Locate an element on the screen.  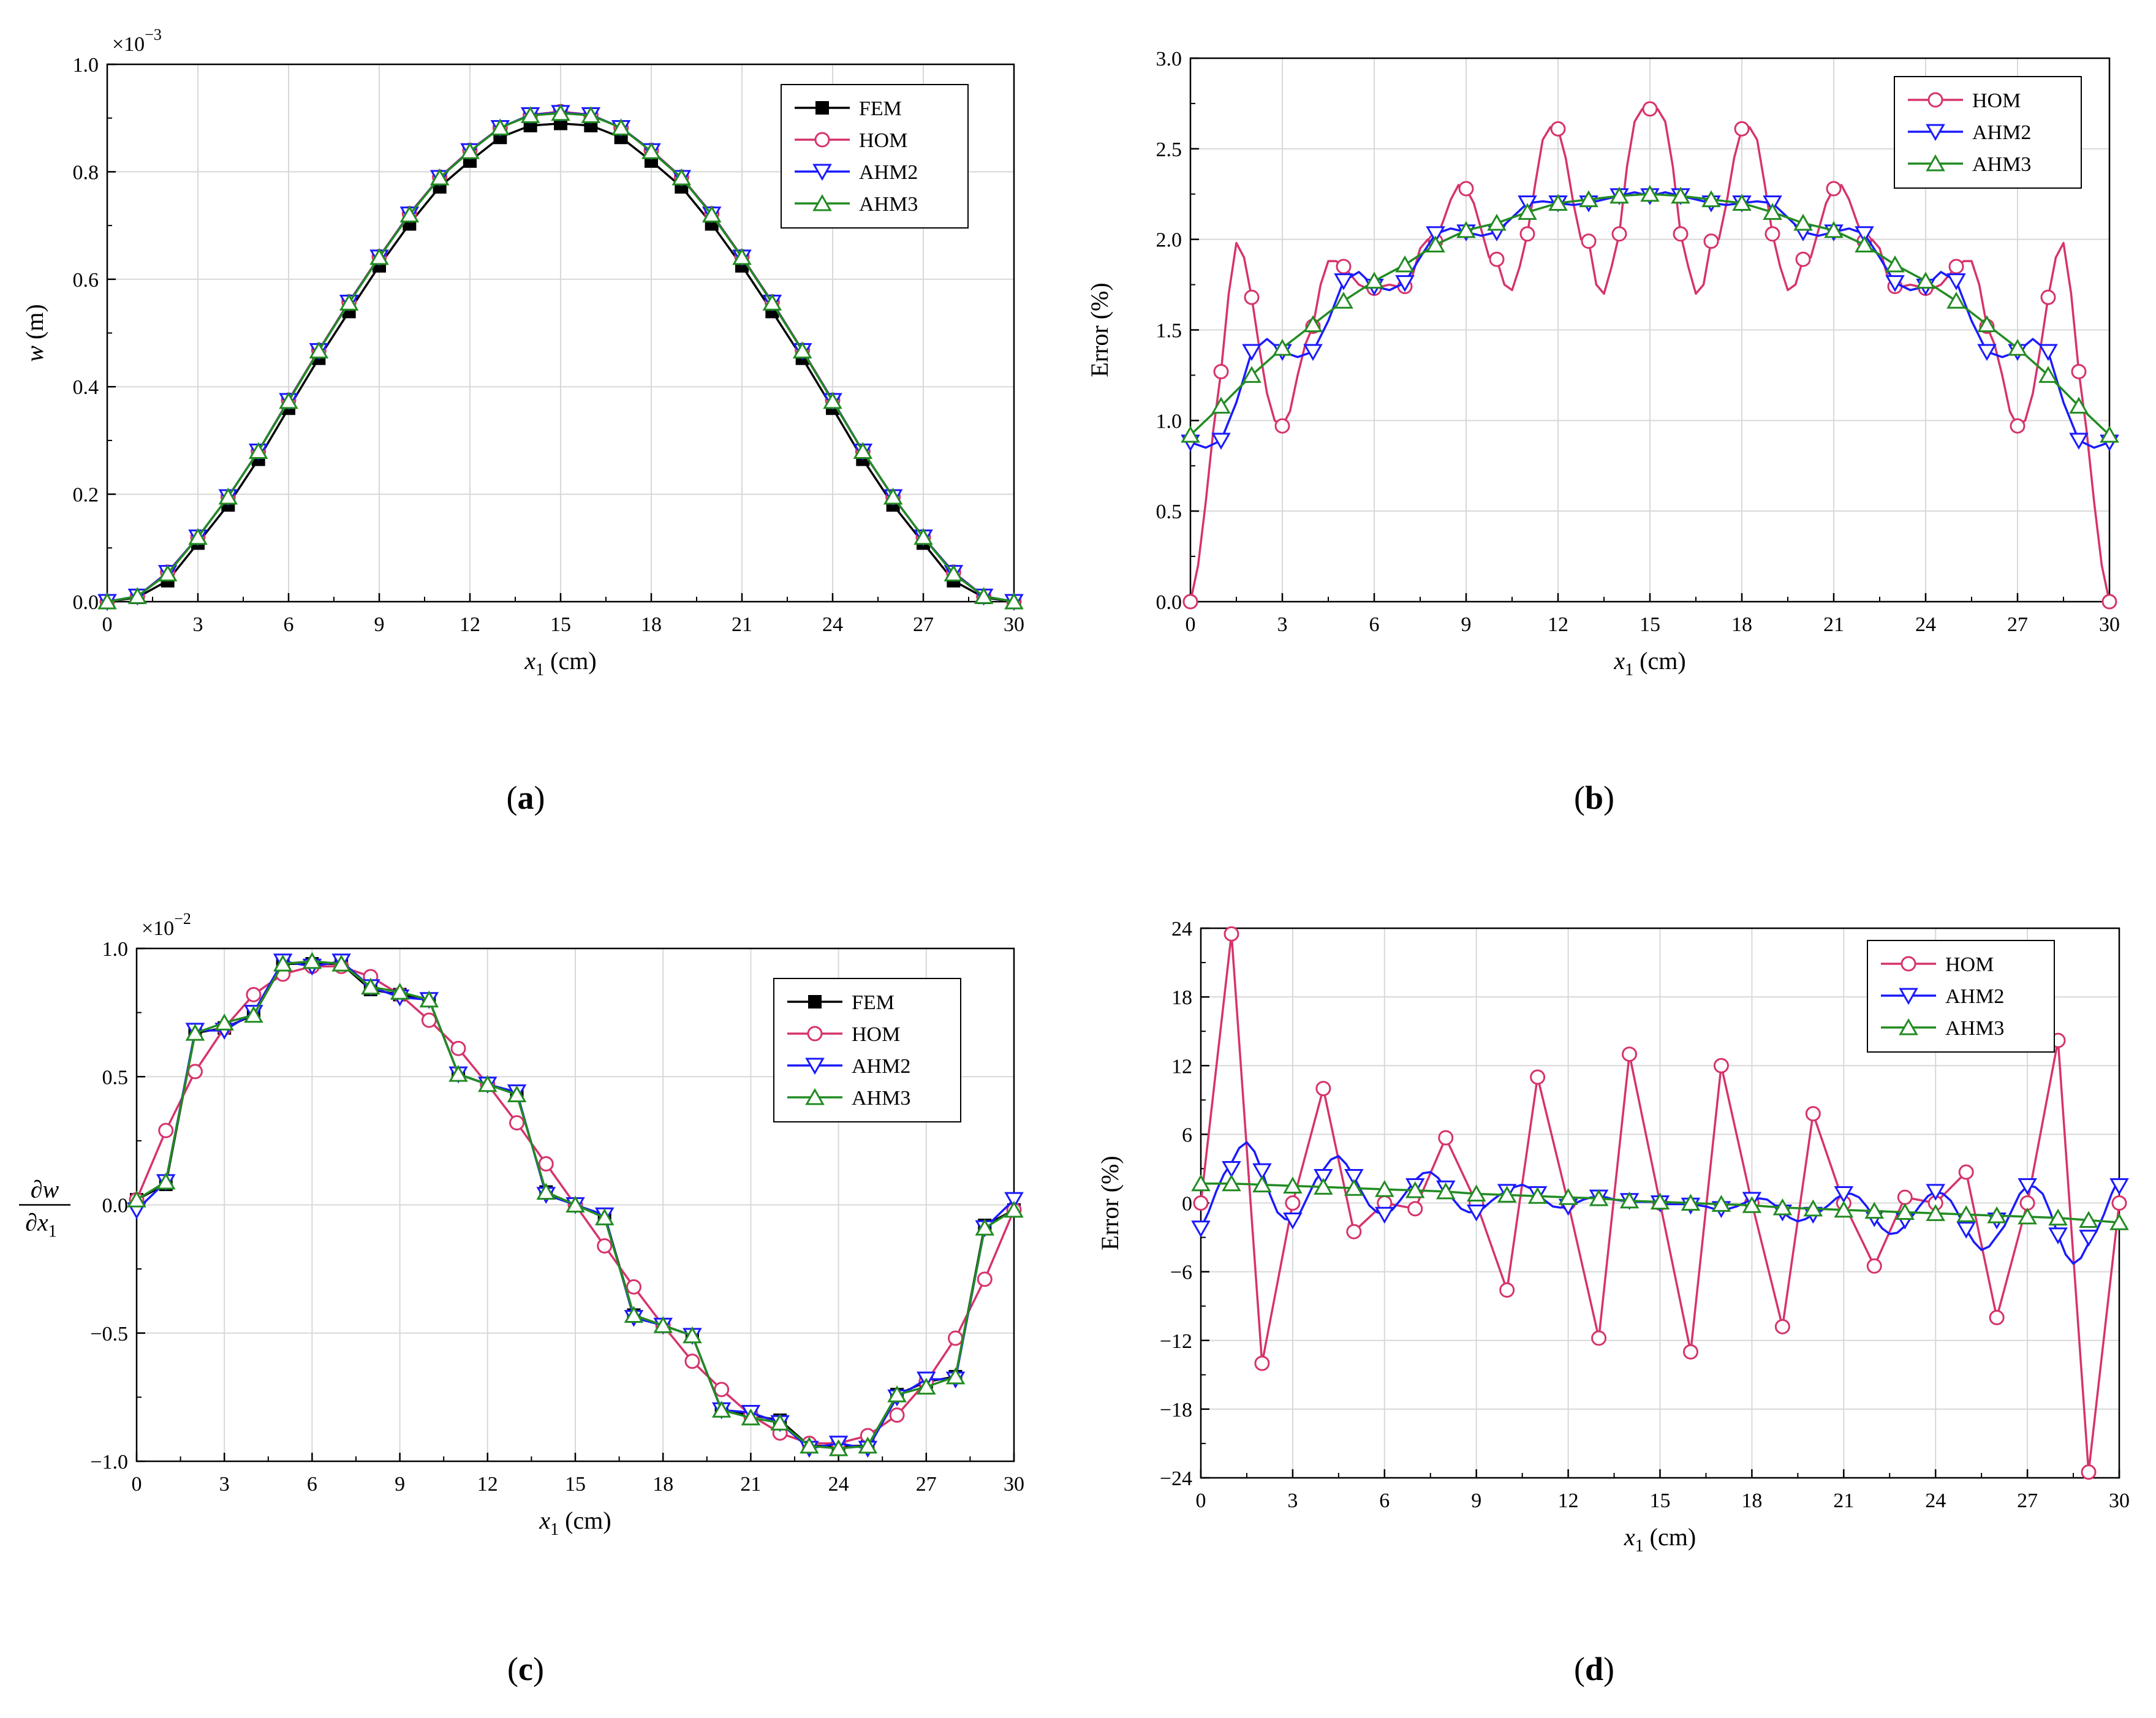
legend-label-hom: HOM is located at coordinates (1969, 965).